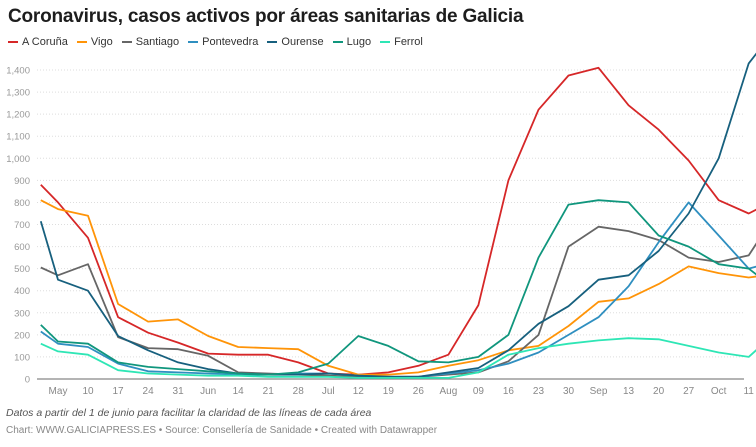 The height and width of the screenshot is (447, 756). What do you see at coordinates (18, 115) in the screenshot?
I see `y-tick-label: 1,200` at bounding box center [18, 115].